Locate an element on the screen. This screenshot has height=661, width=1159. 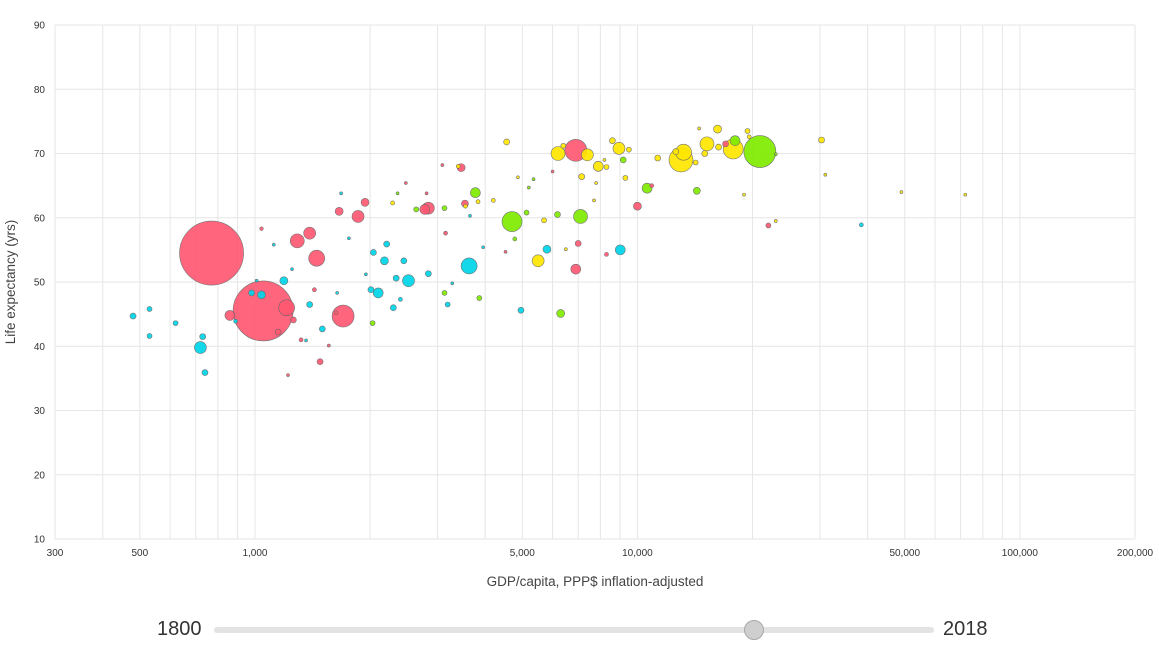
slider-track is located at coordinates (574, 630).